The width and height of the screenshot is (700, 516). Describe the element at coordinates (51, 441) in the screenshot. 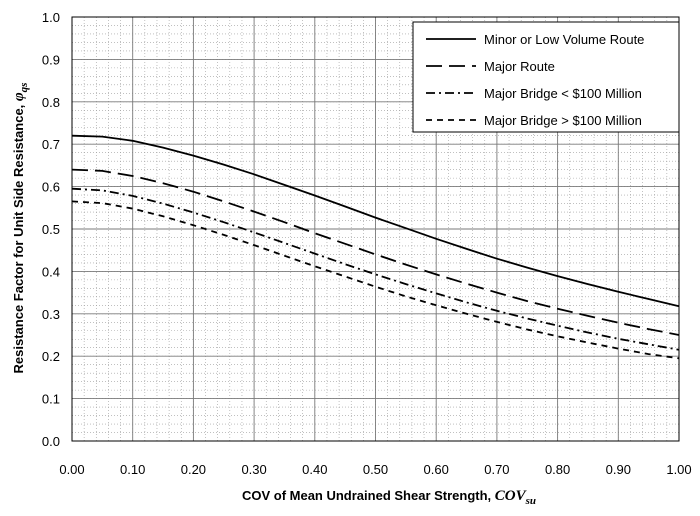

I see `y-tick-label: 0.0` at that location.